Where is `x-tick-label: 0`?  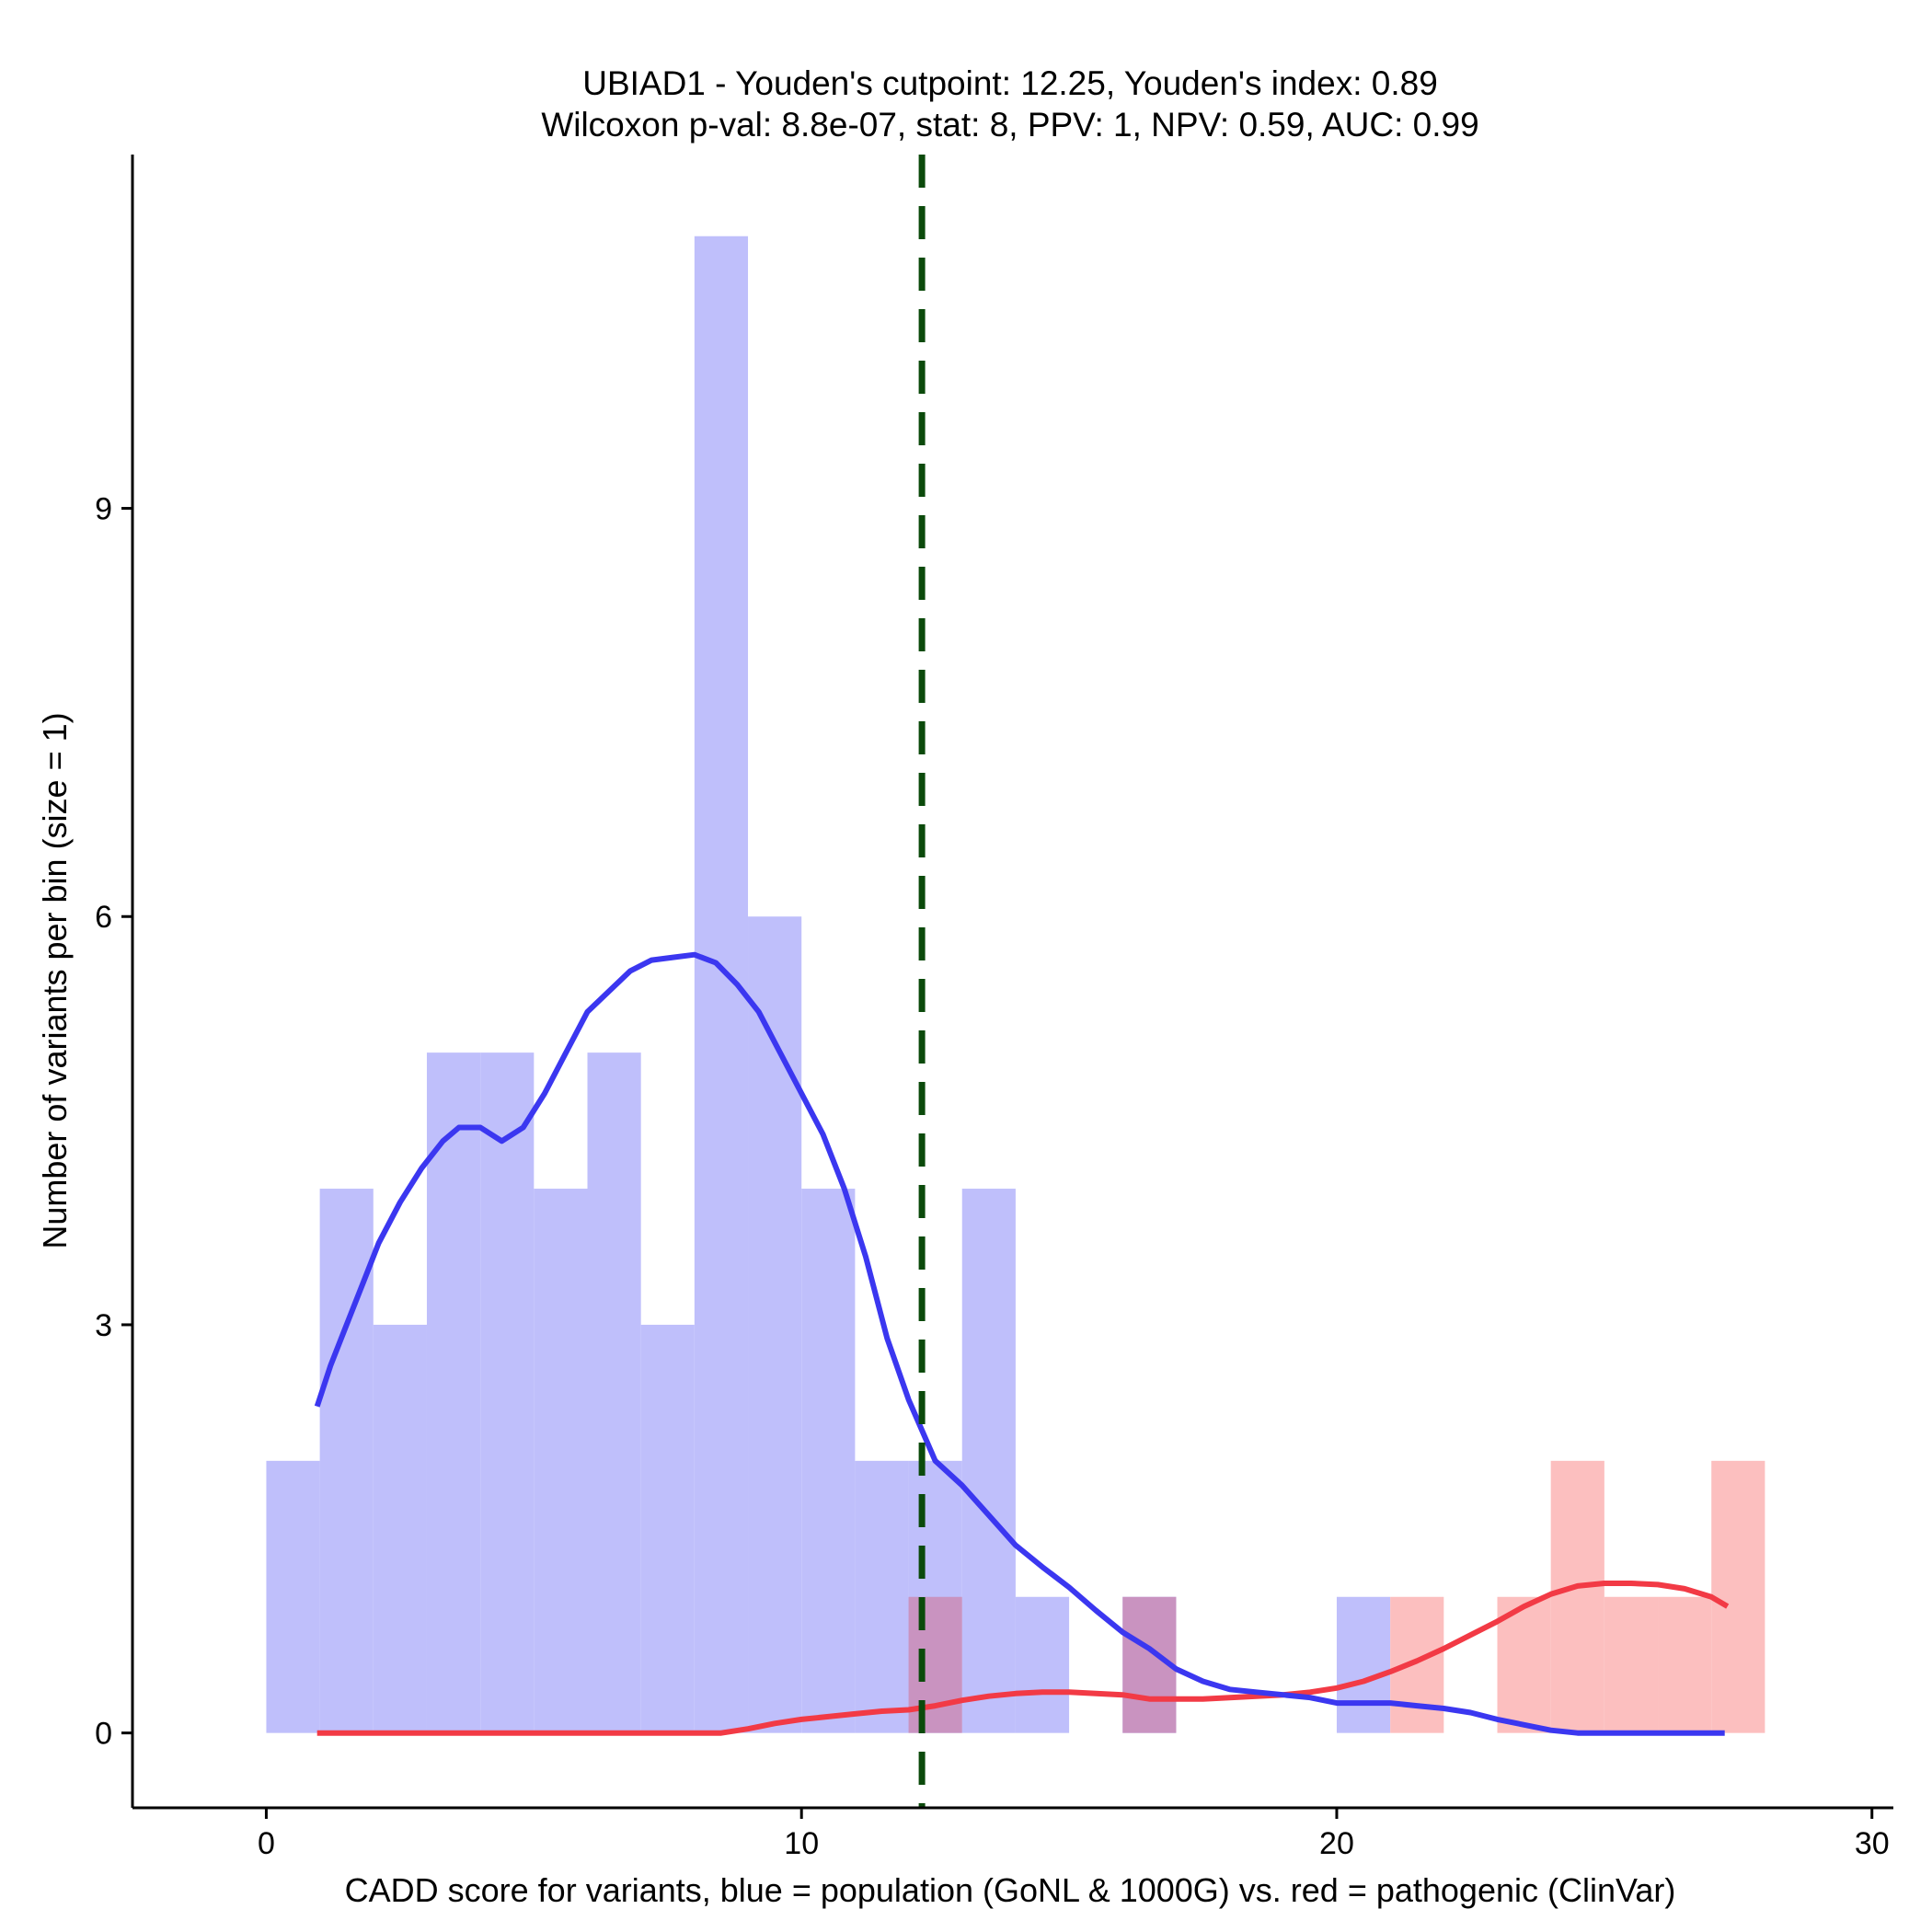 x-tick-label: 0 is located at coordinates (266, 1843).